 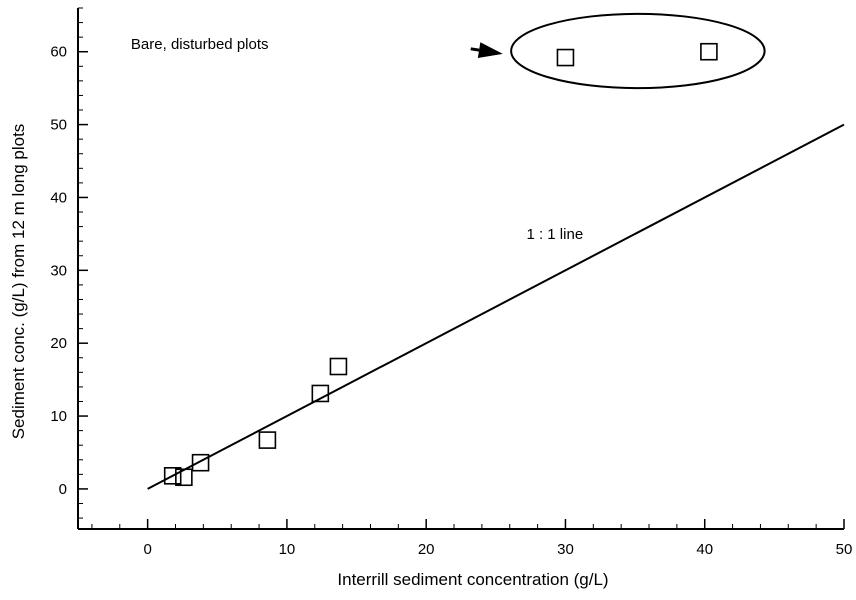 I want to click on y-tick-label: 20, so click(x=58, y=343).